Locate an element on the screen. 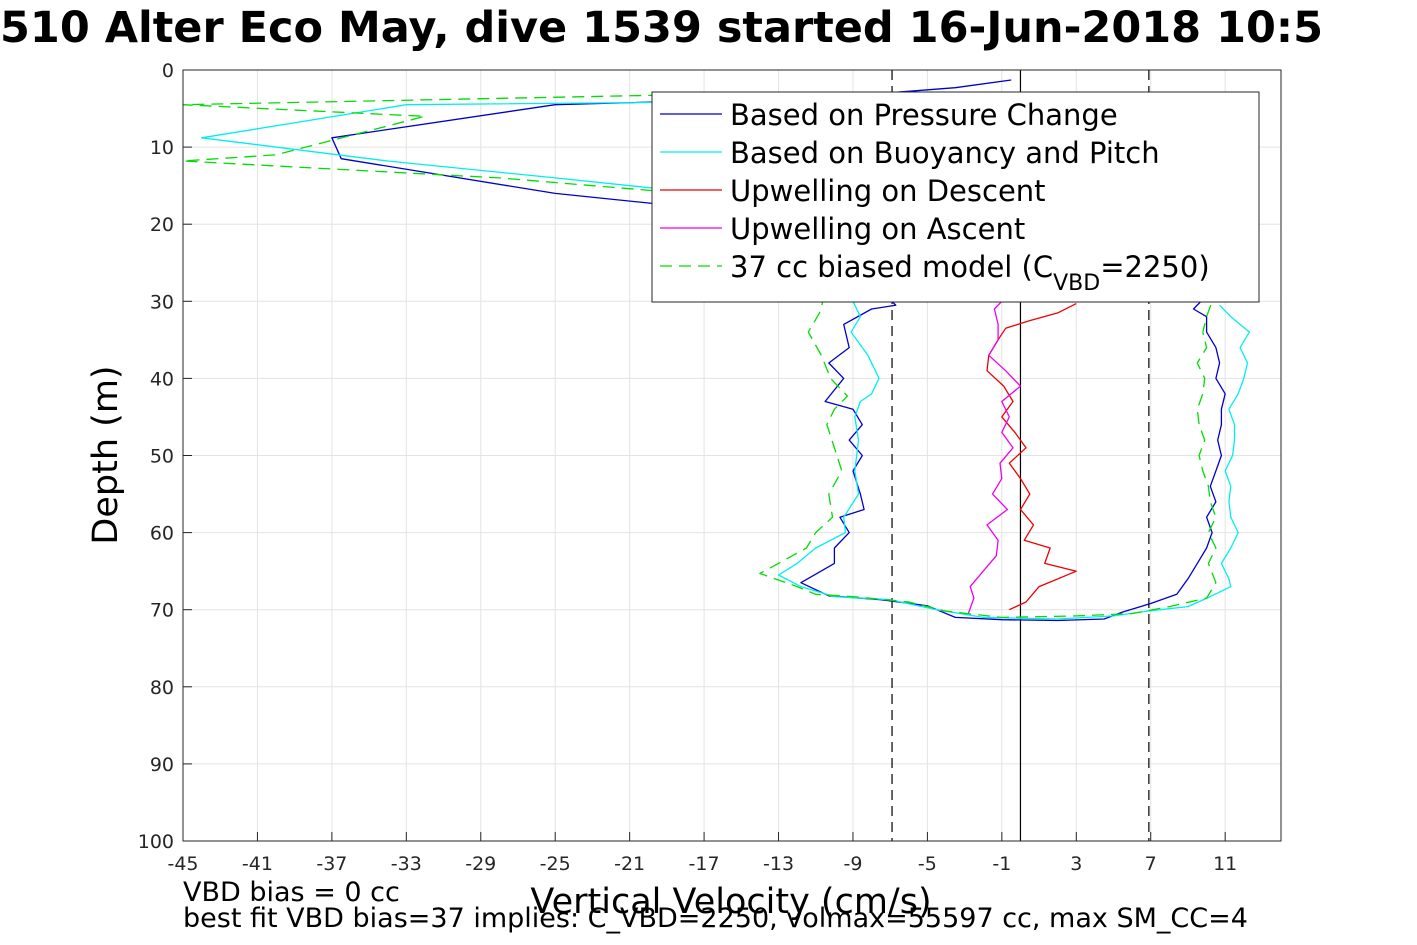 This screenshot has width=1417, height=945. x-tick-label: -41 is located at coordinates (257, 864).